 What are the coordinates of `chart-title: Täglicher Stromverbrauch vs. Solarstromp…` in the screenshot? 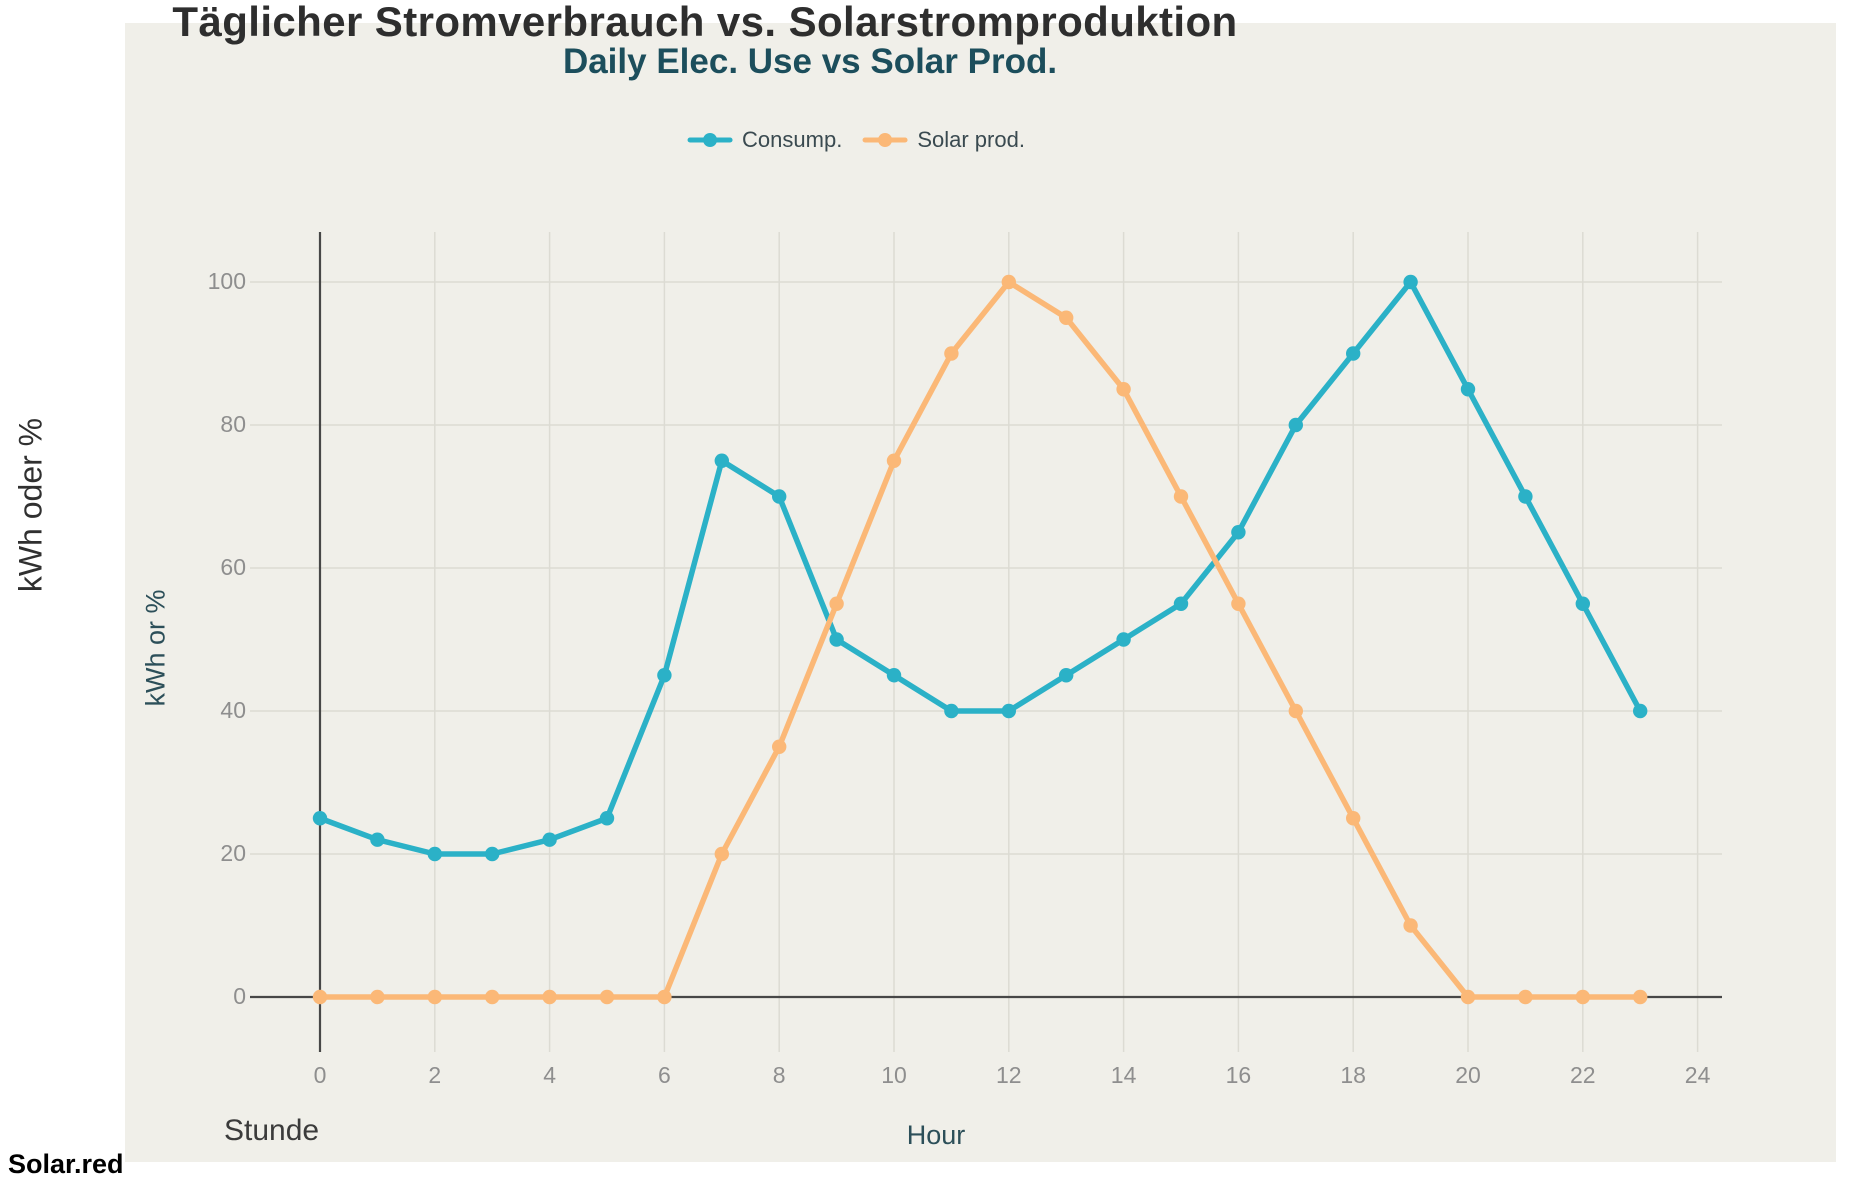 It's located at (705, 22).